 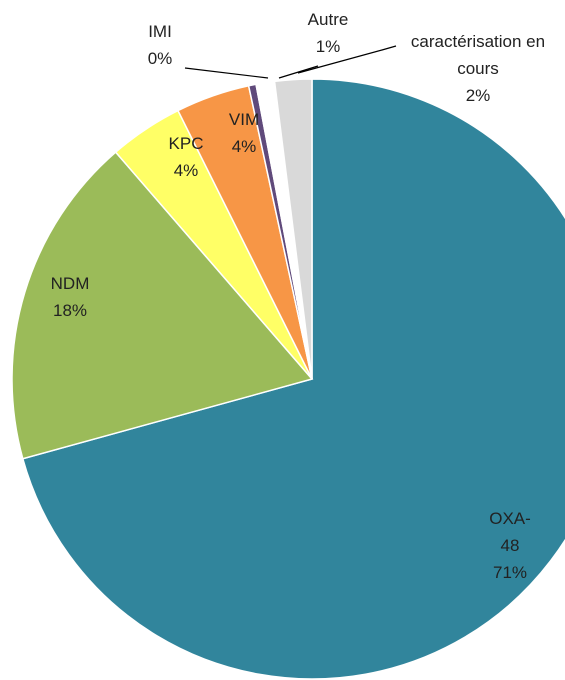 What do you see at coordinates (510, 572) in the screenshot?
I see `value-label: 71%` at bounding box center [510, 572].